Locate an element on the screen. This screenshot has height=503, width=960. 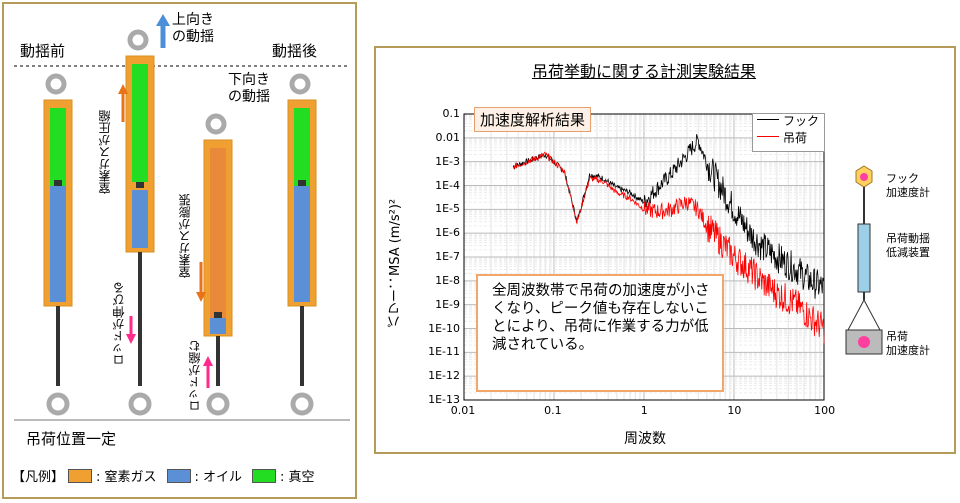
cylinder-after is located at coordinates (302, 244).